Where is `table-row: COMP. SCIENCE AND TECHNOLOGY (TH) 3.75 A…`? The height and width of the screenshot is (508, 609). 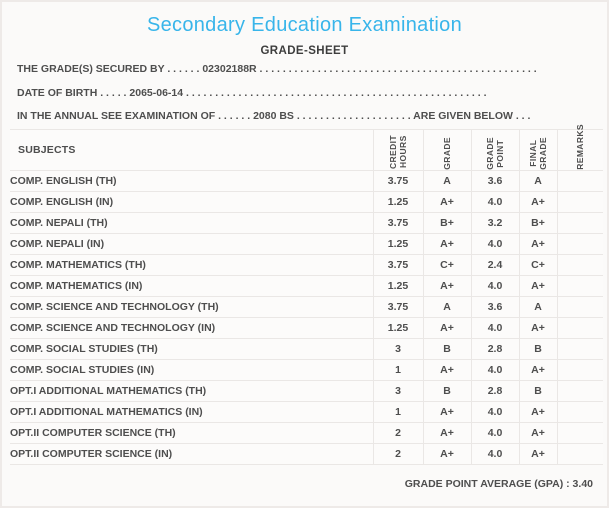
table-row: COMP. SCIENCE AND TECHNOLOGY (TH) 3.75 A… is located at coordinates (306, 307).